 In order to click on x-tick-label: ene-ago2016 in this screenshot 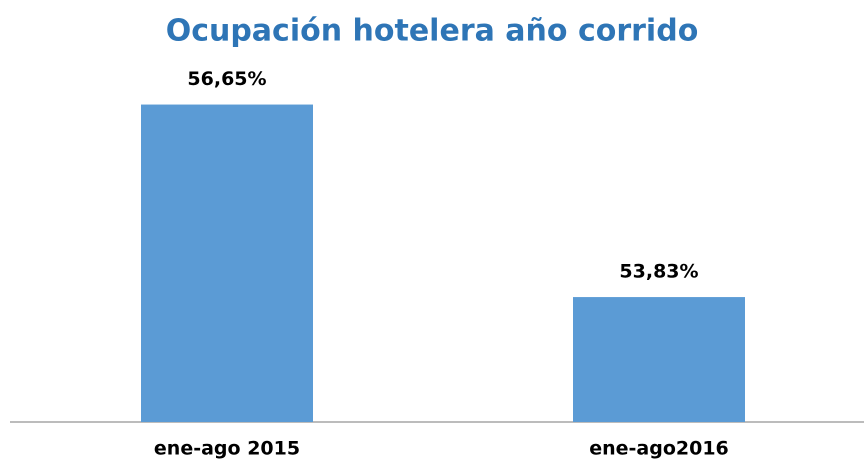, I will do `click(659, 449)`.